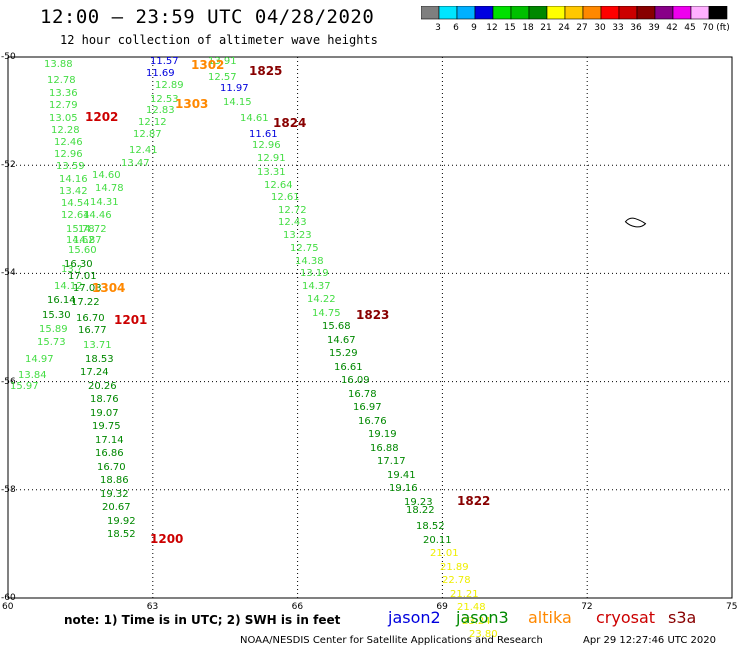 The height and width of the screenshot is (650, 740). What do you see at coordinates (109, 188) in the screenshot?
I see `wave-height-label: 14.78` at bounding box center [109, 188].